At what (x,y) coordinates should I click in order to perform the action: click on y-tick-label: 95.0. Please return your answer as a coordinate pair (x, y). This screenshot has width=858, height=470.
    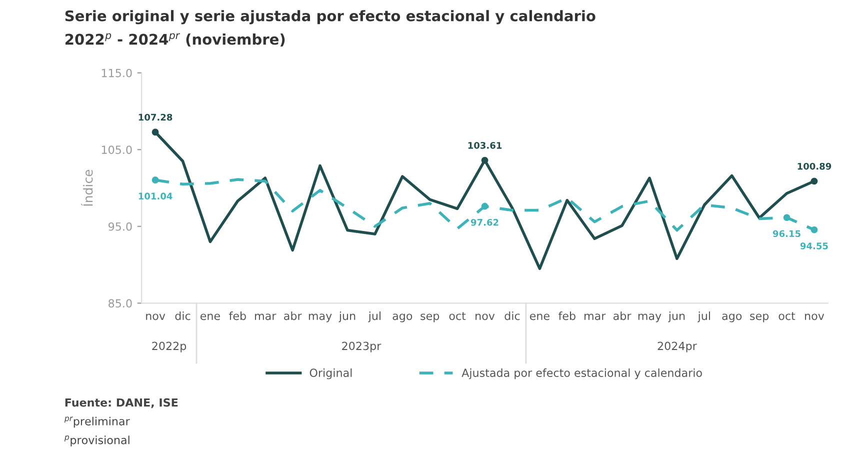
    Looking at the image, I should click on (120, 226).